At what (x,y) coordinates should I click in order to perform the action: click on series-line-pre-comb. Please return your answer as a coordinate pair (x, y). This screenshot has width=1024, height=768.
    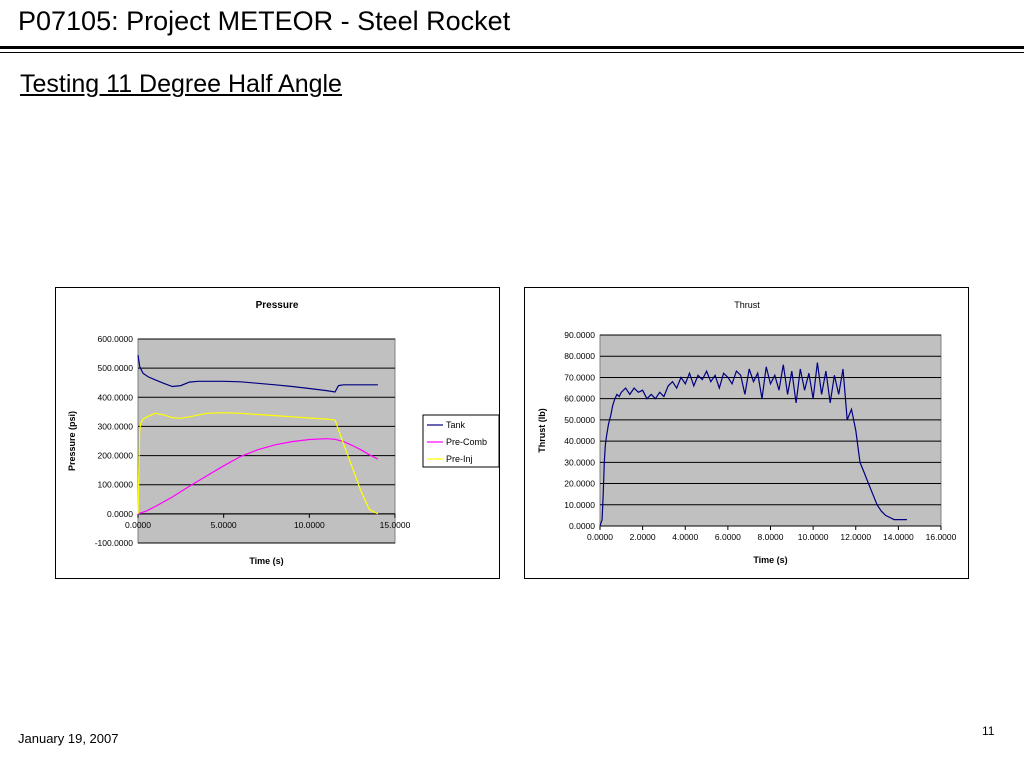
    Looking at the image, I should click on (258, 476).